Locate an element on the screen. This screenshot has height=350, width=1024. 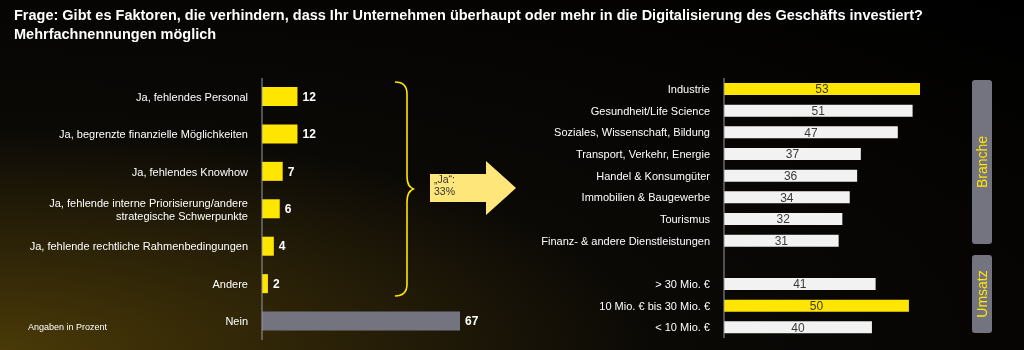
data-label: 32 is located at coordinates (783, 219).